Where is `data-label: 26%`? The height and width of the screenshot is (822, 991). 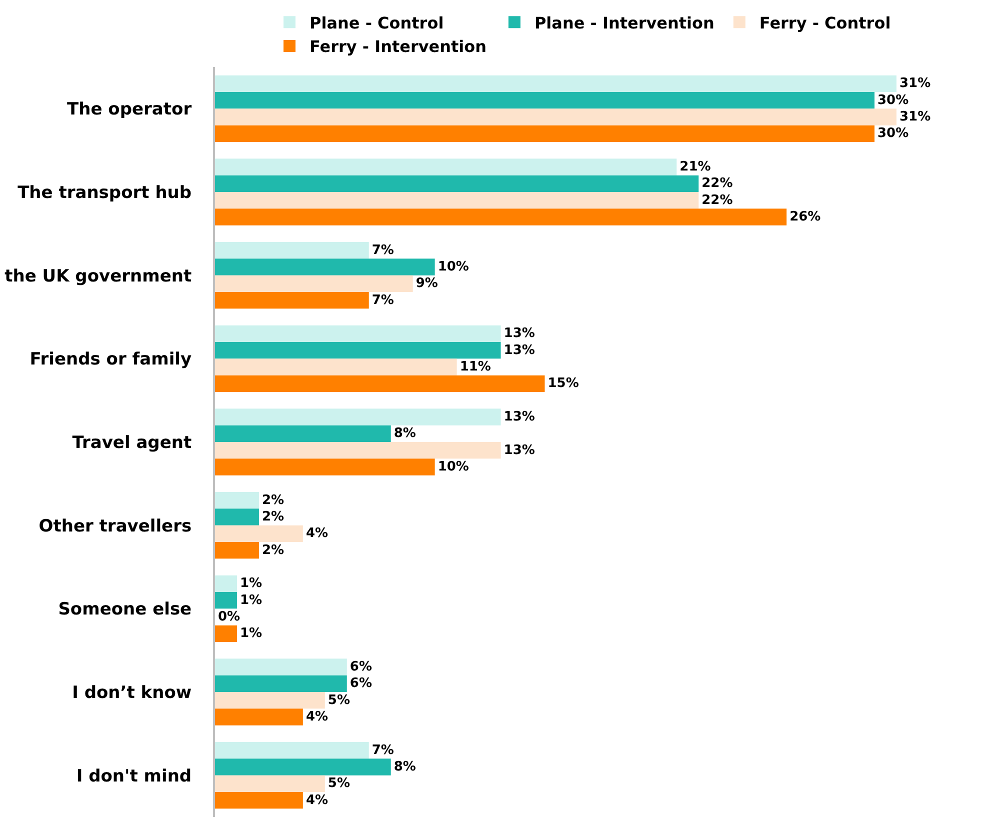 data-label: 26% is located at coordinates (805, 217).